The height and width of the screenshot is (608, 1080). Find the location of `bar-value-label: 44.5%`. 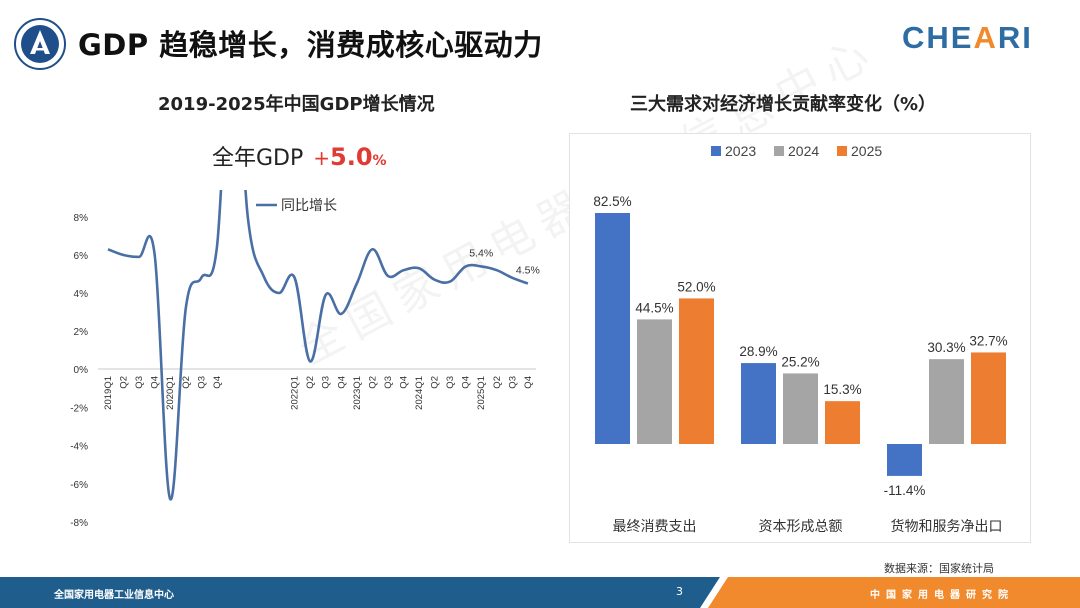

bar-value-label: 44.5% is located at coordinates (654, 307).